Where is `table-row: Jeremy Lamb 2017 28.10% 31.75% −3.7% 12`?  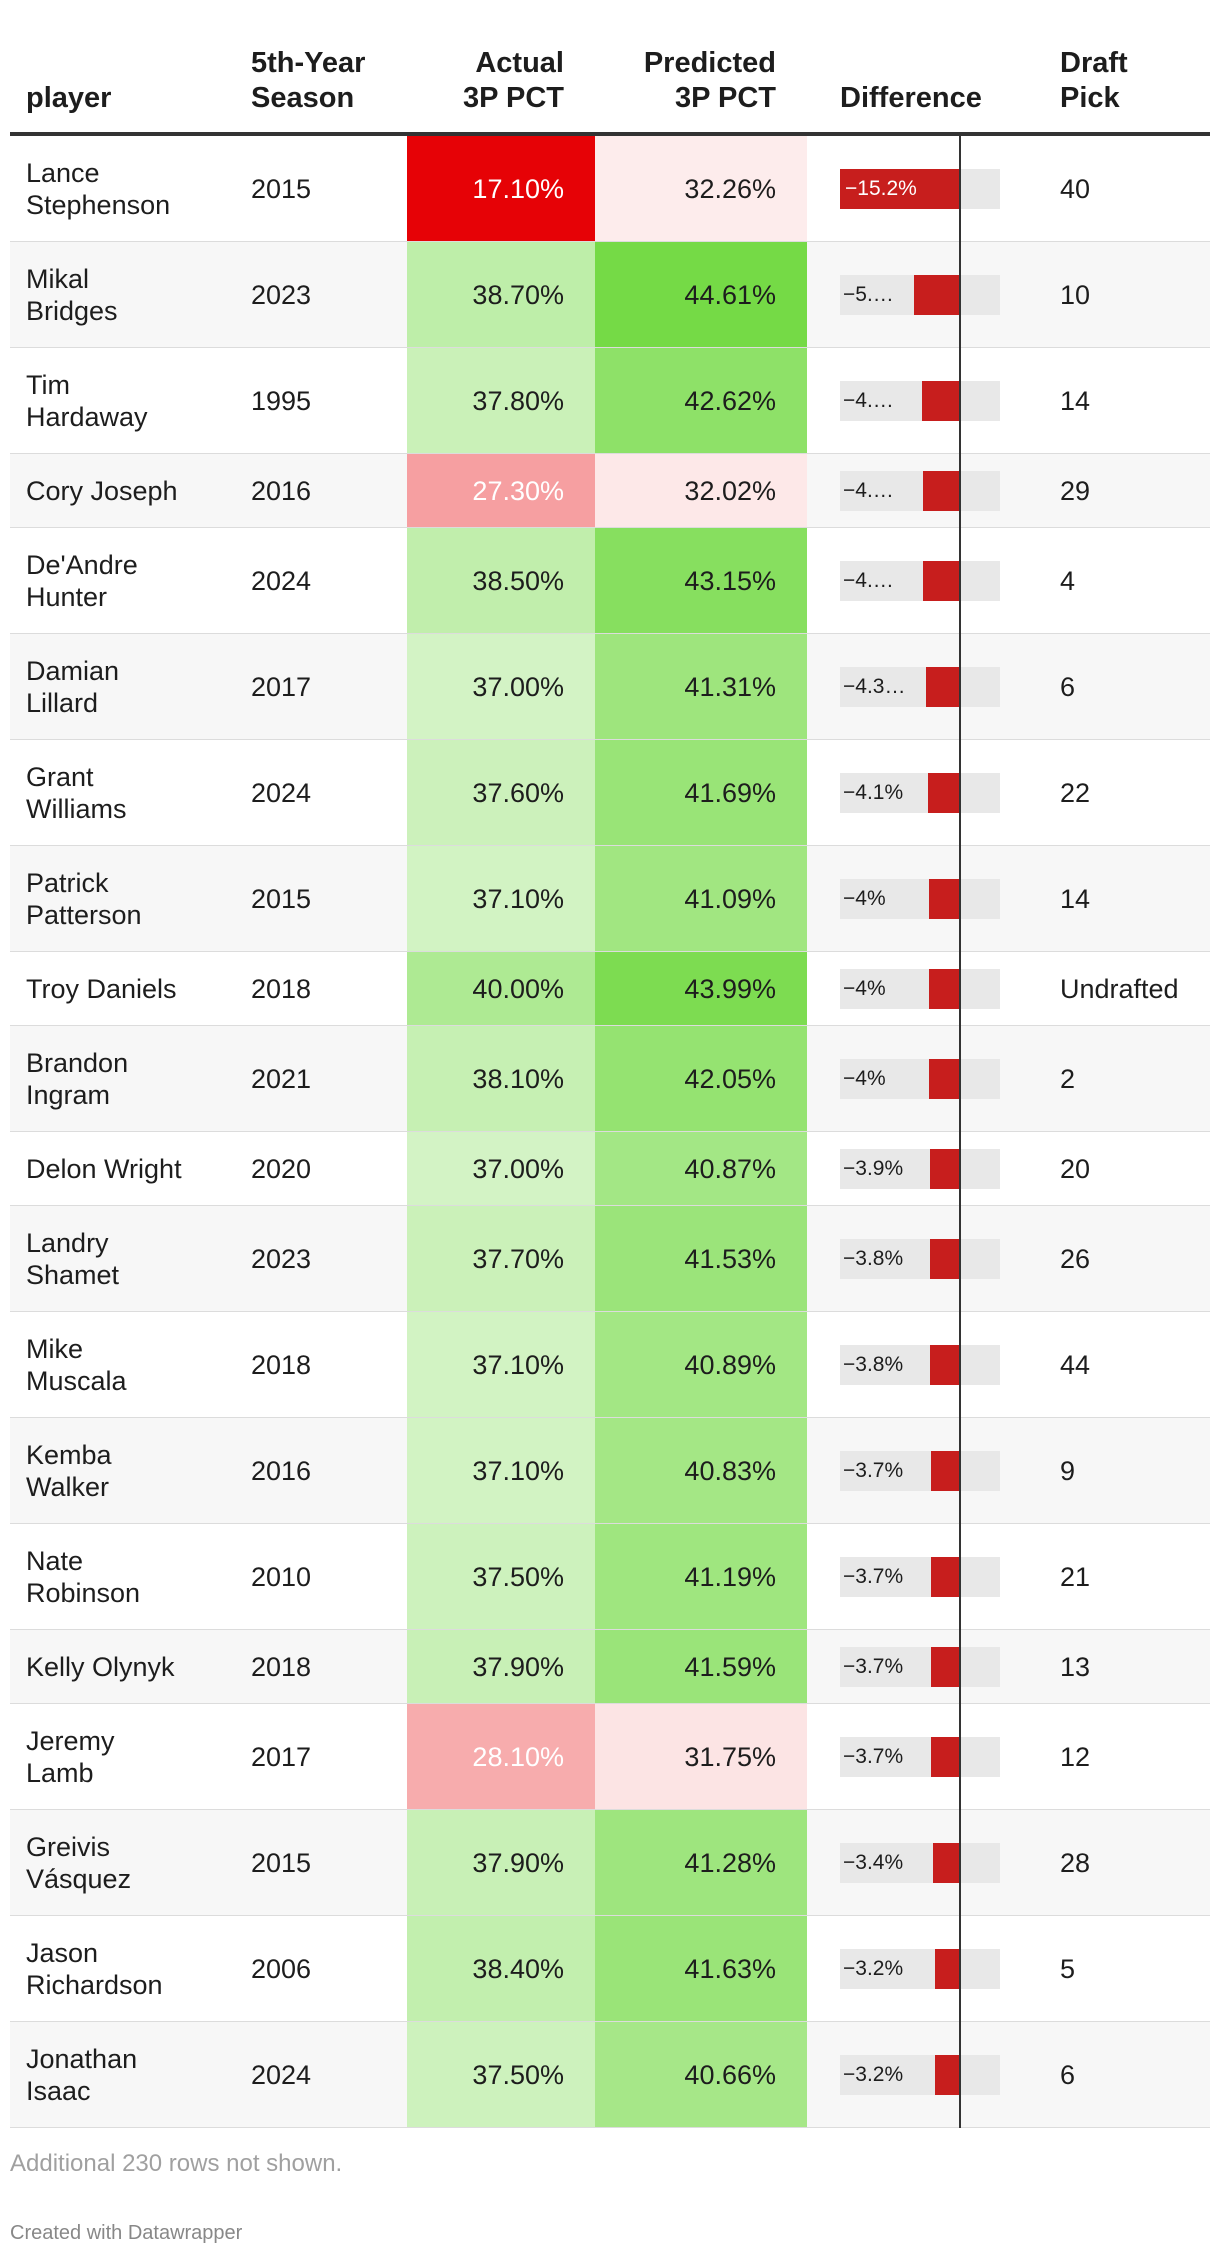
table-row: Jeremy Lamb 2017 28.10% 31.75% −3.7% 12 is located at coordinates (610, 1757).